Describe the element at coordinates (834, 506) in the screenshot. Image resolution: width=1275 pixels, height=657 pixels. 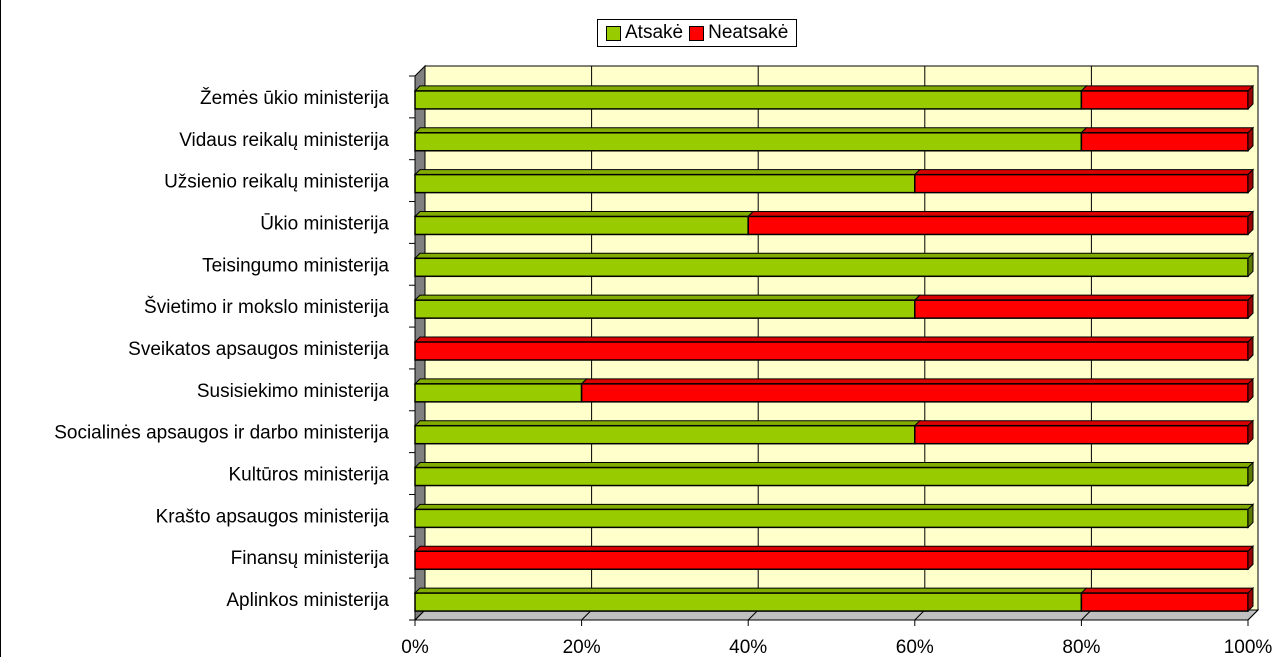
I see `bar-top-face` at that location.